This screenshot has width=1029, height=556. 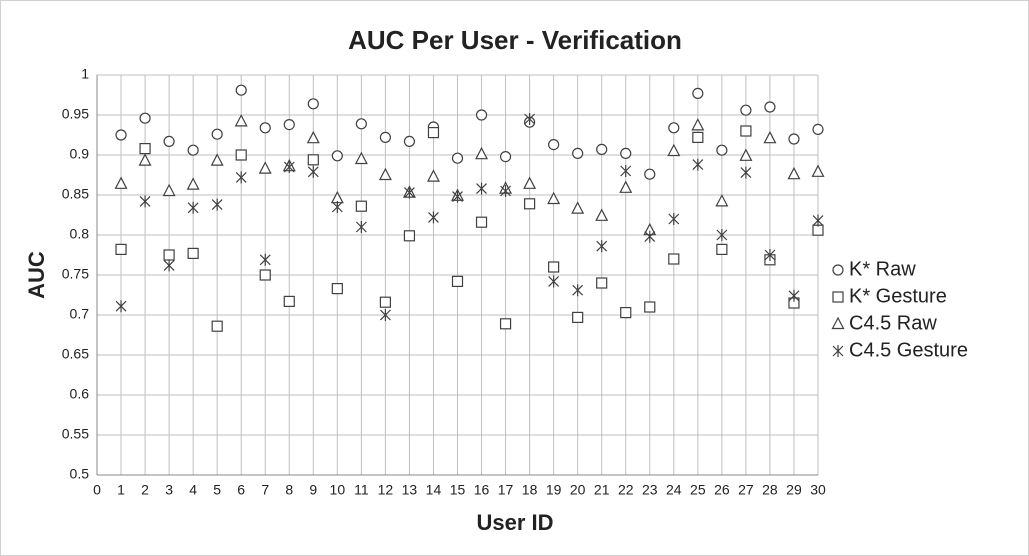 I want to click on x-tick-label: 1, so click(x=121, y=490).